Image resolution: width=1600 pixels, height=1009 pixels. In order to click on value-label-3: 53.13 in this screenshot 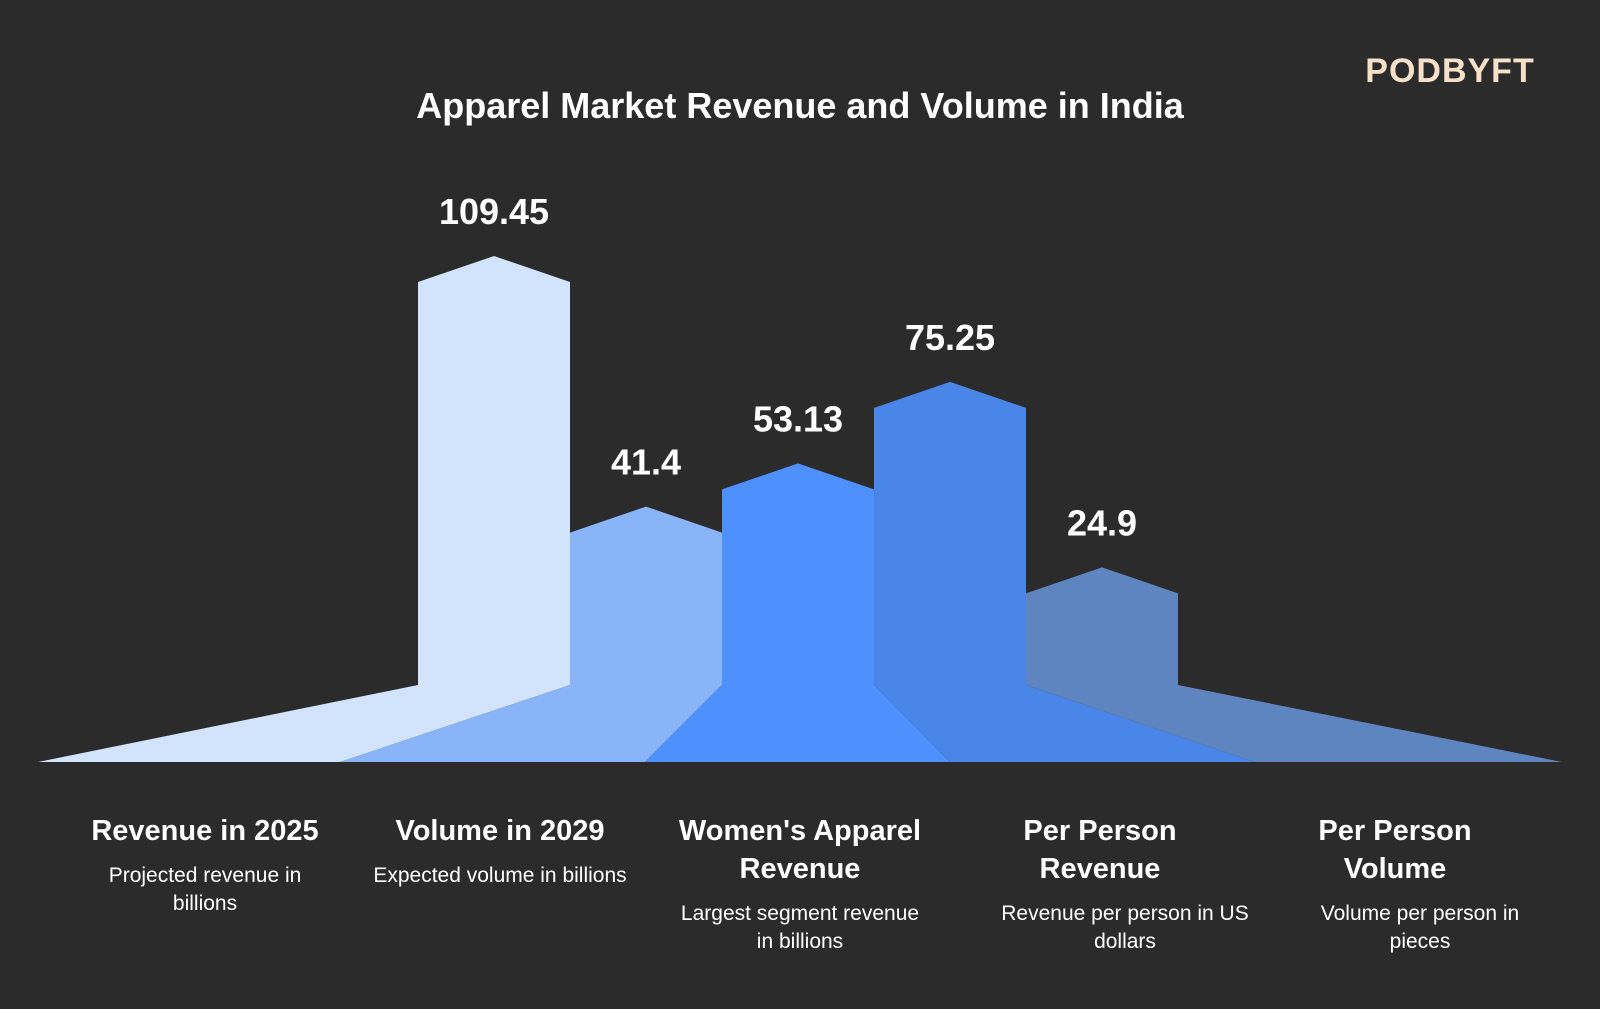, I will do `click(798, 418)`.